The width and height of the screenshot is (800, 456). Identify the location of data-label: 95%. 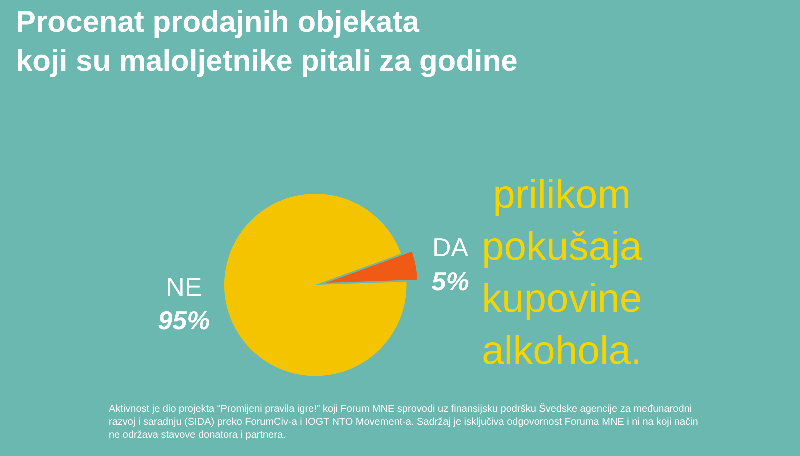
(184, 321).